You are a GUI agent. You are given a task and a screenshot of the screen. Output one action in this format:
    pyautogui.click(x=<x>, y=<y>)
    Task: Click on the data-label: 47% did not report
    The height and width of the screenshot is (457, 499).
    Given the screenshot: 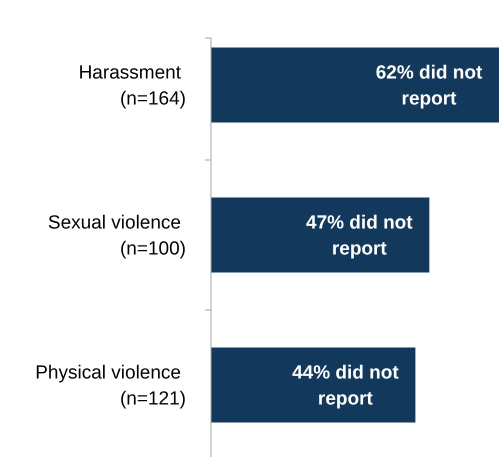 What is the action you would take?
    pyautogui.click(x=360, y=236)
    